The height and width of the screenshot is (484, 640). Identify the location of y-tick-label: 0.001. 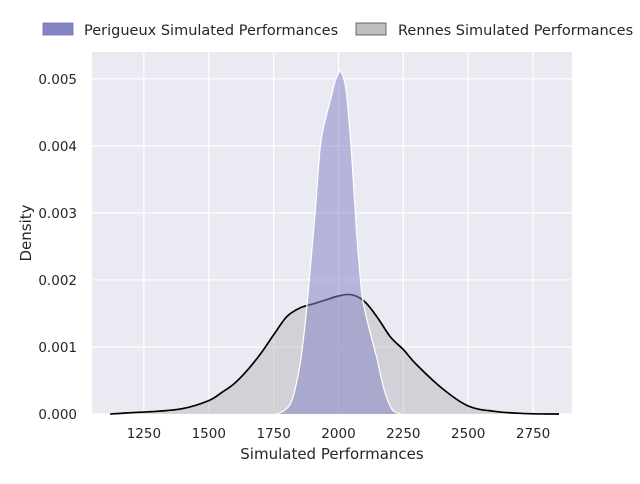
(57, 348).